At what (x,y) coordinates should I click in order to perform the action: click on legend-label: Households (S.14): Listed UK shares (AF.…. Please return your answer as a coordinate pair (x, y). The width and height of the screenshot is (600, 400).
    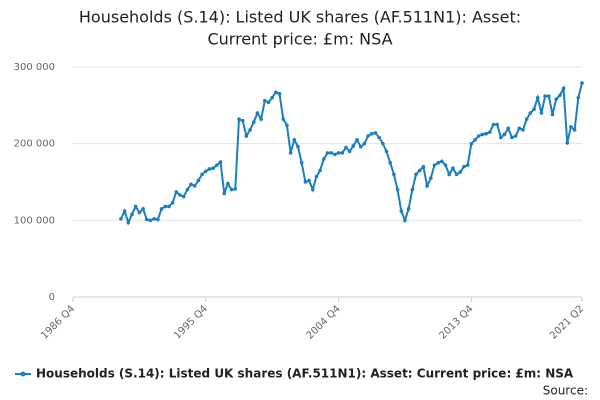
    Looking at the image, I should click on (305, 374).